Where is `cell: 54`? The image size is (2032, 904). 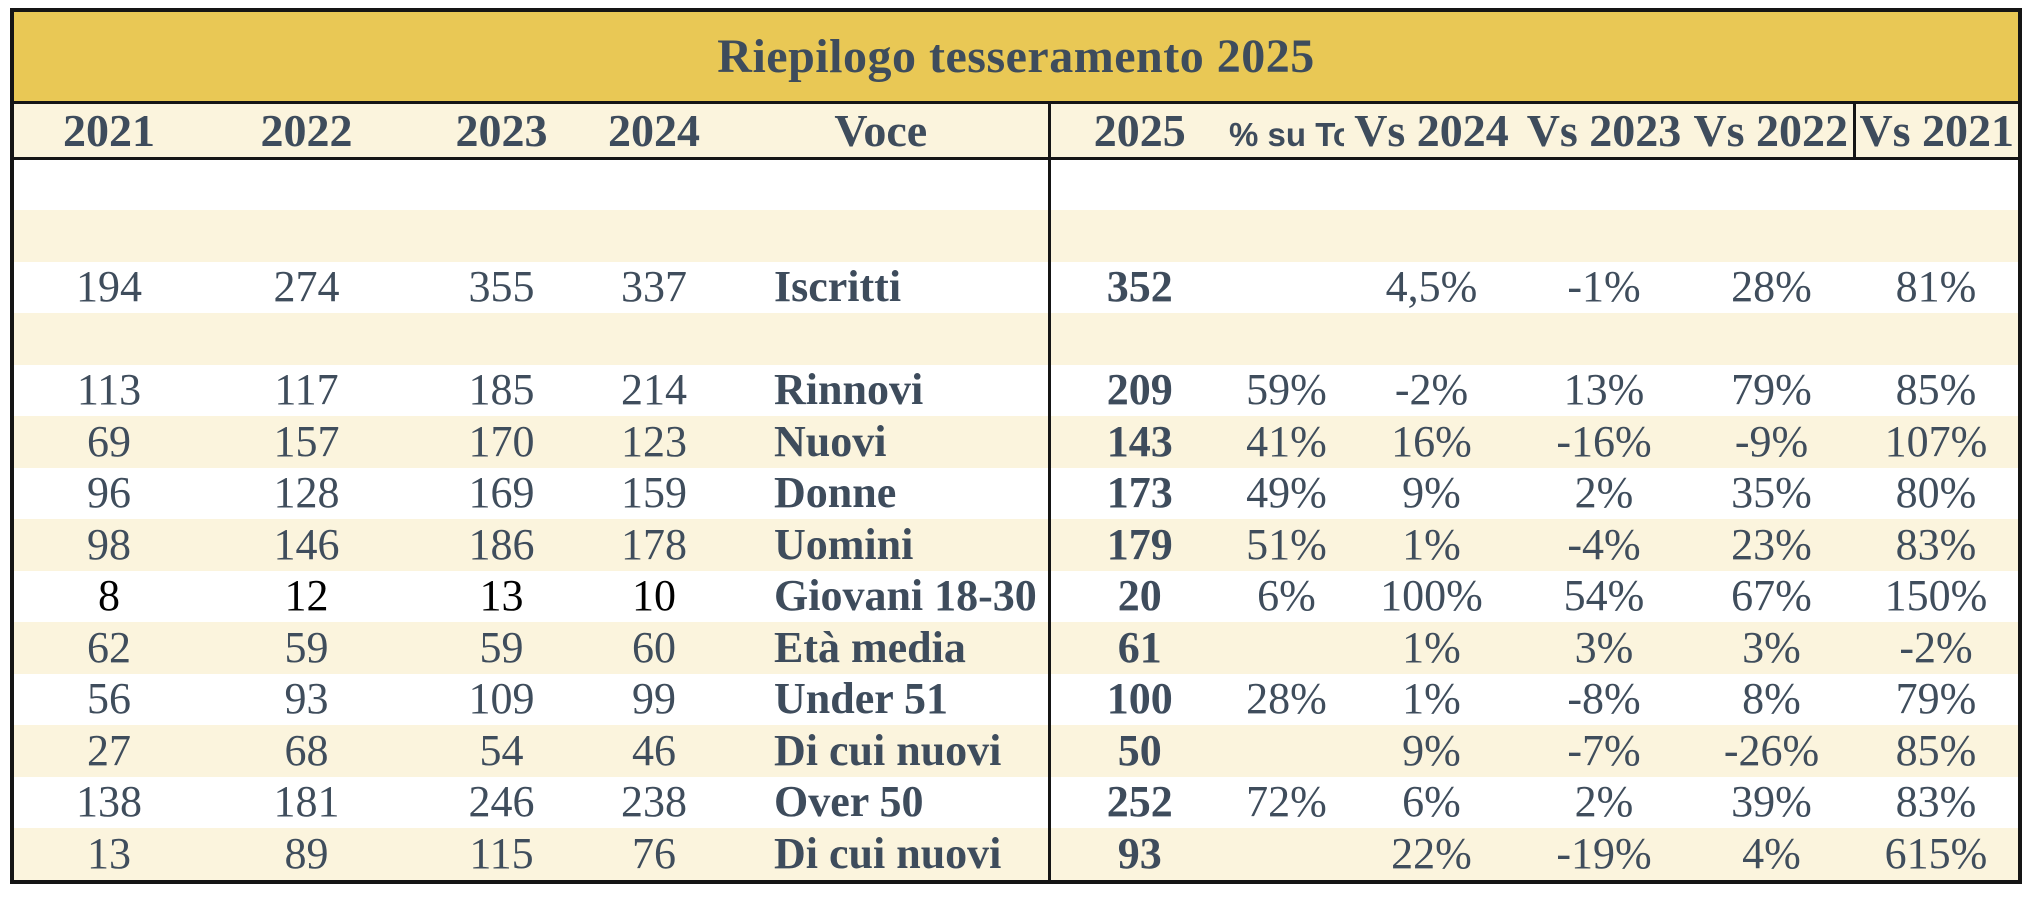 cell: 54 is located at coordinates (501, 750).